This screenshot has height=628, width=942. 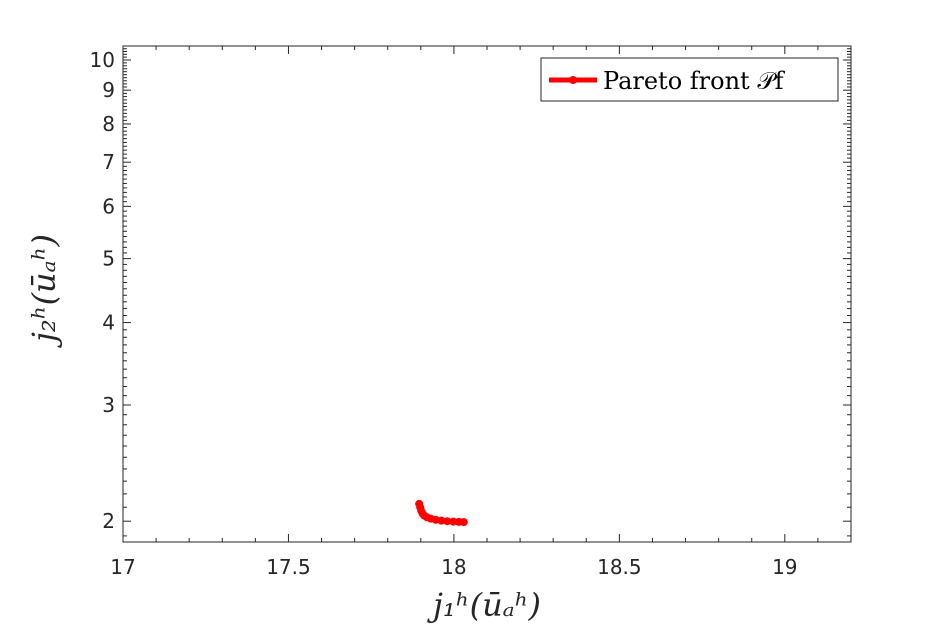 What do you see at coordinates (102, 290) in the screenshot?
I see `y-tick-labels: 2 3 4 5 6 7 8 9 10` at bounding box center [102, 290].